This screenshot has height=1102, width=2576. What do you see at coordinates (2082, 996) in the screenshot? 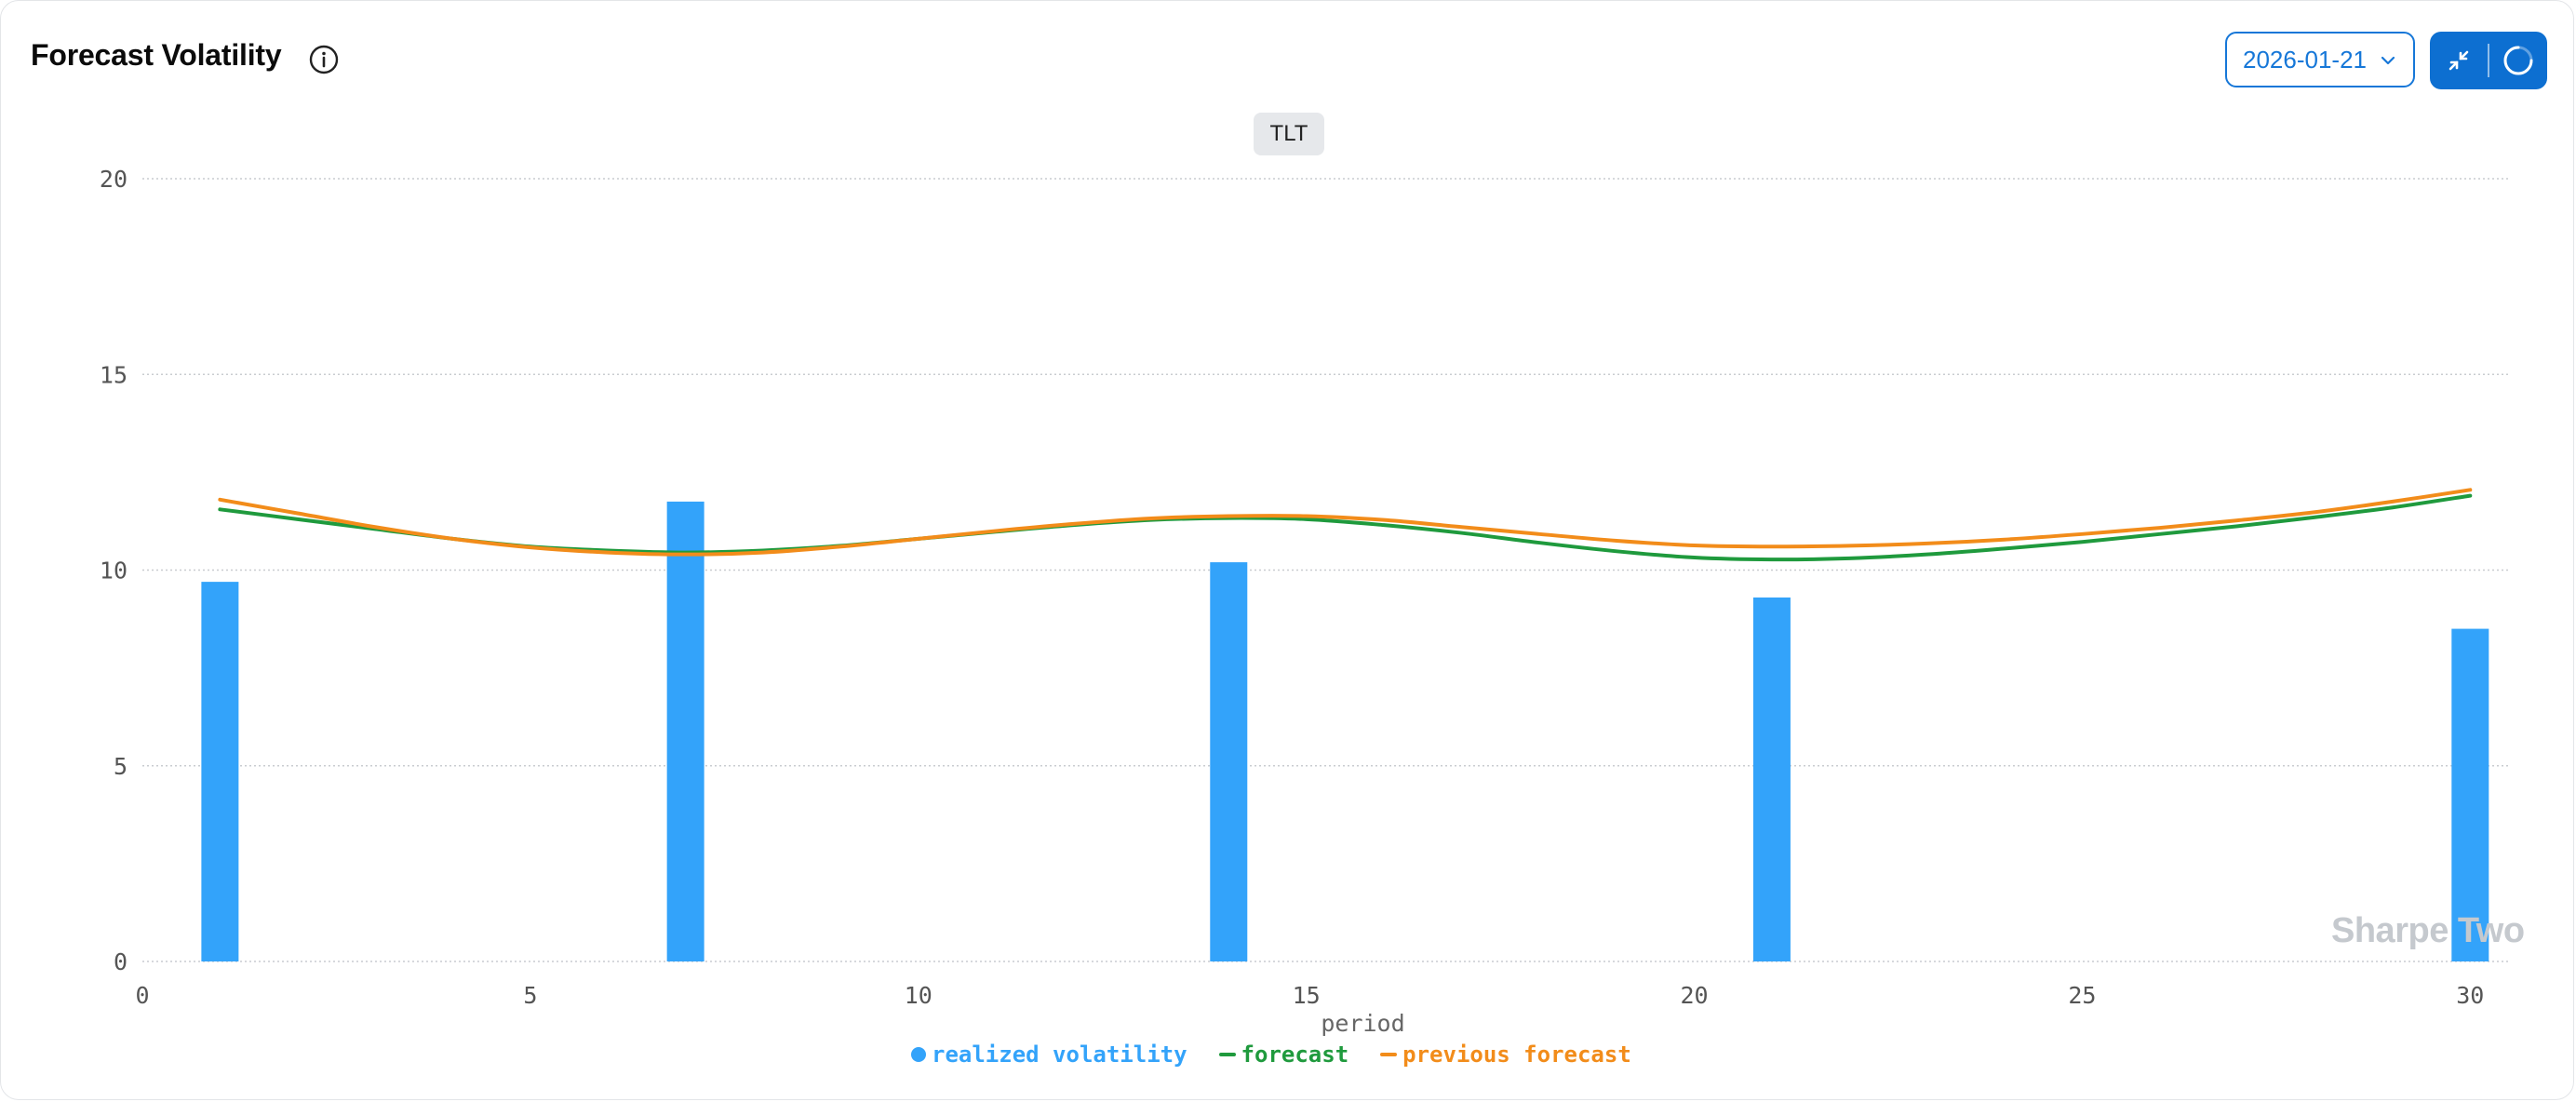
I see `x-tick-label: 25` at bounding box center [2082, 996].